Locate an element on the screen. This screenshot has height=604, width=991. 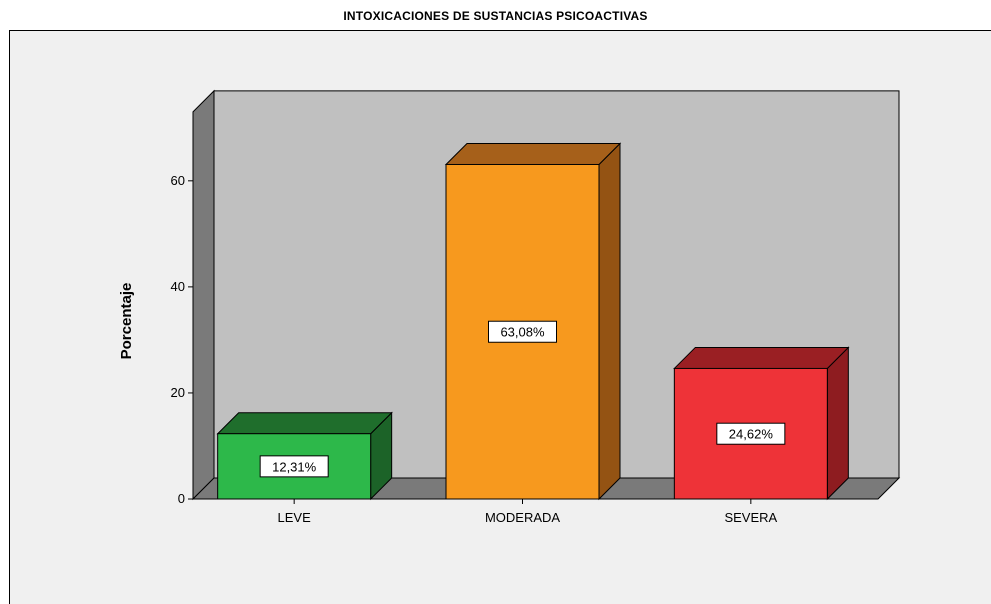
data-label: 63,08% is located at coordinates (522, 332).